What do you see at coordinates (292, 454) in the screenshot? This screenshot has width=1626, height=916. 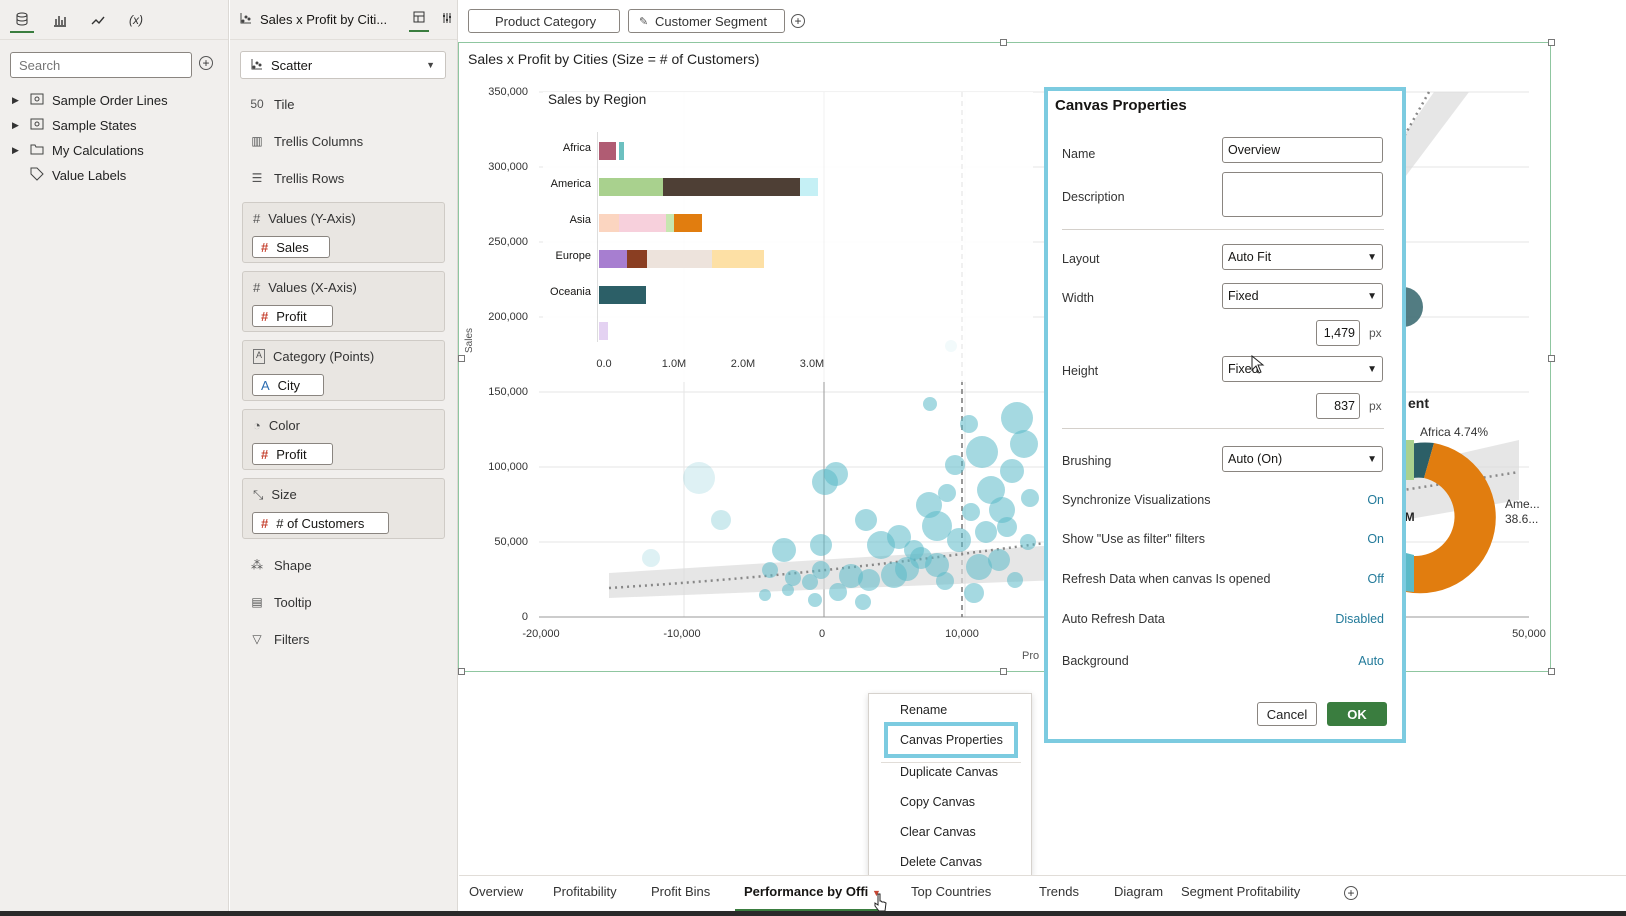 I see `profit-color-pill: # Profit` at bounding box center [292, 454].